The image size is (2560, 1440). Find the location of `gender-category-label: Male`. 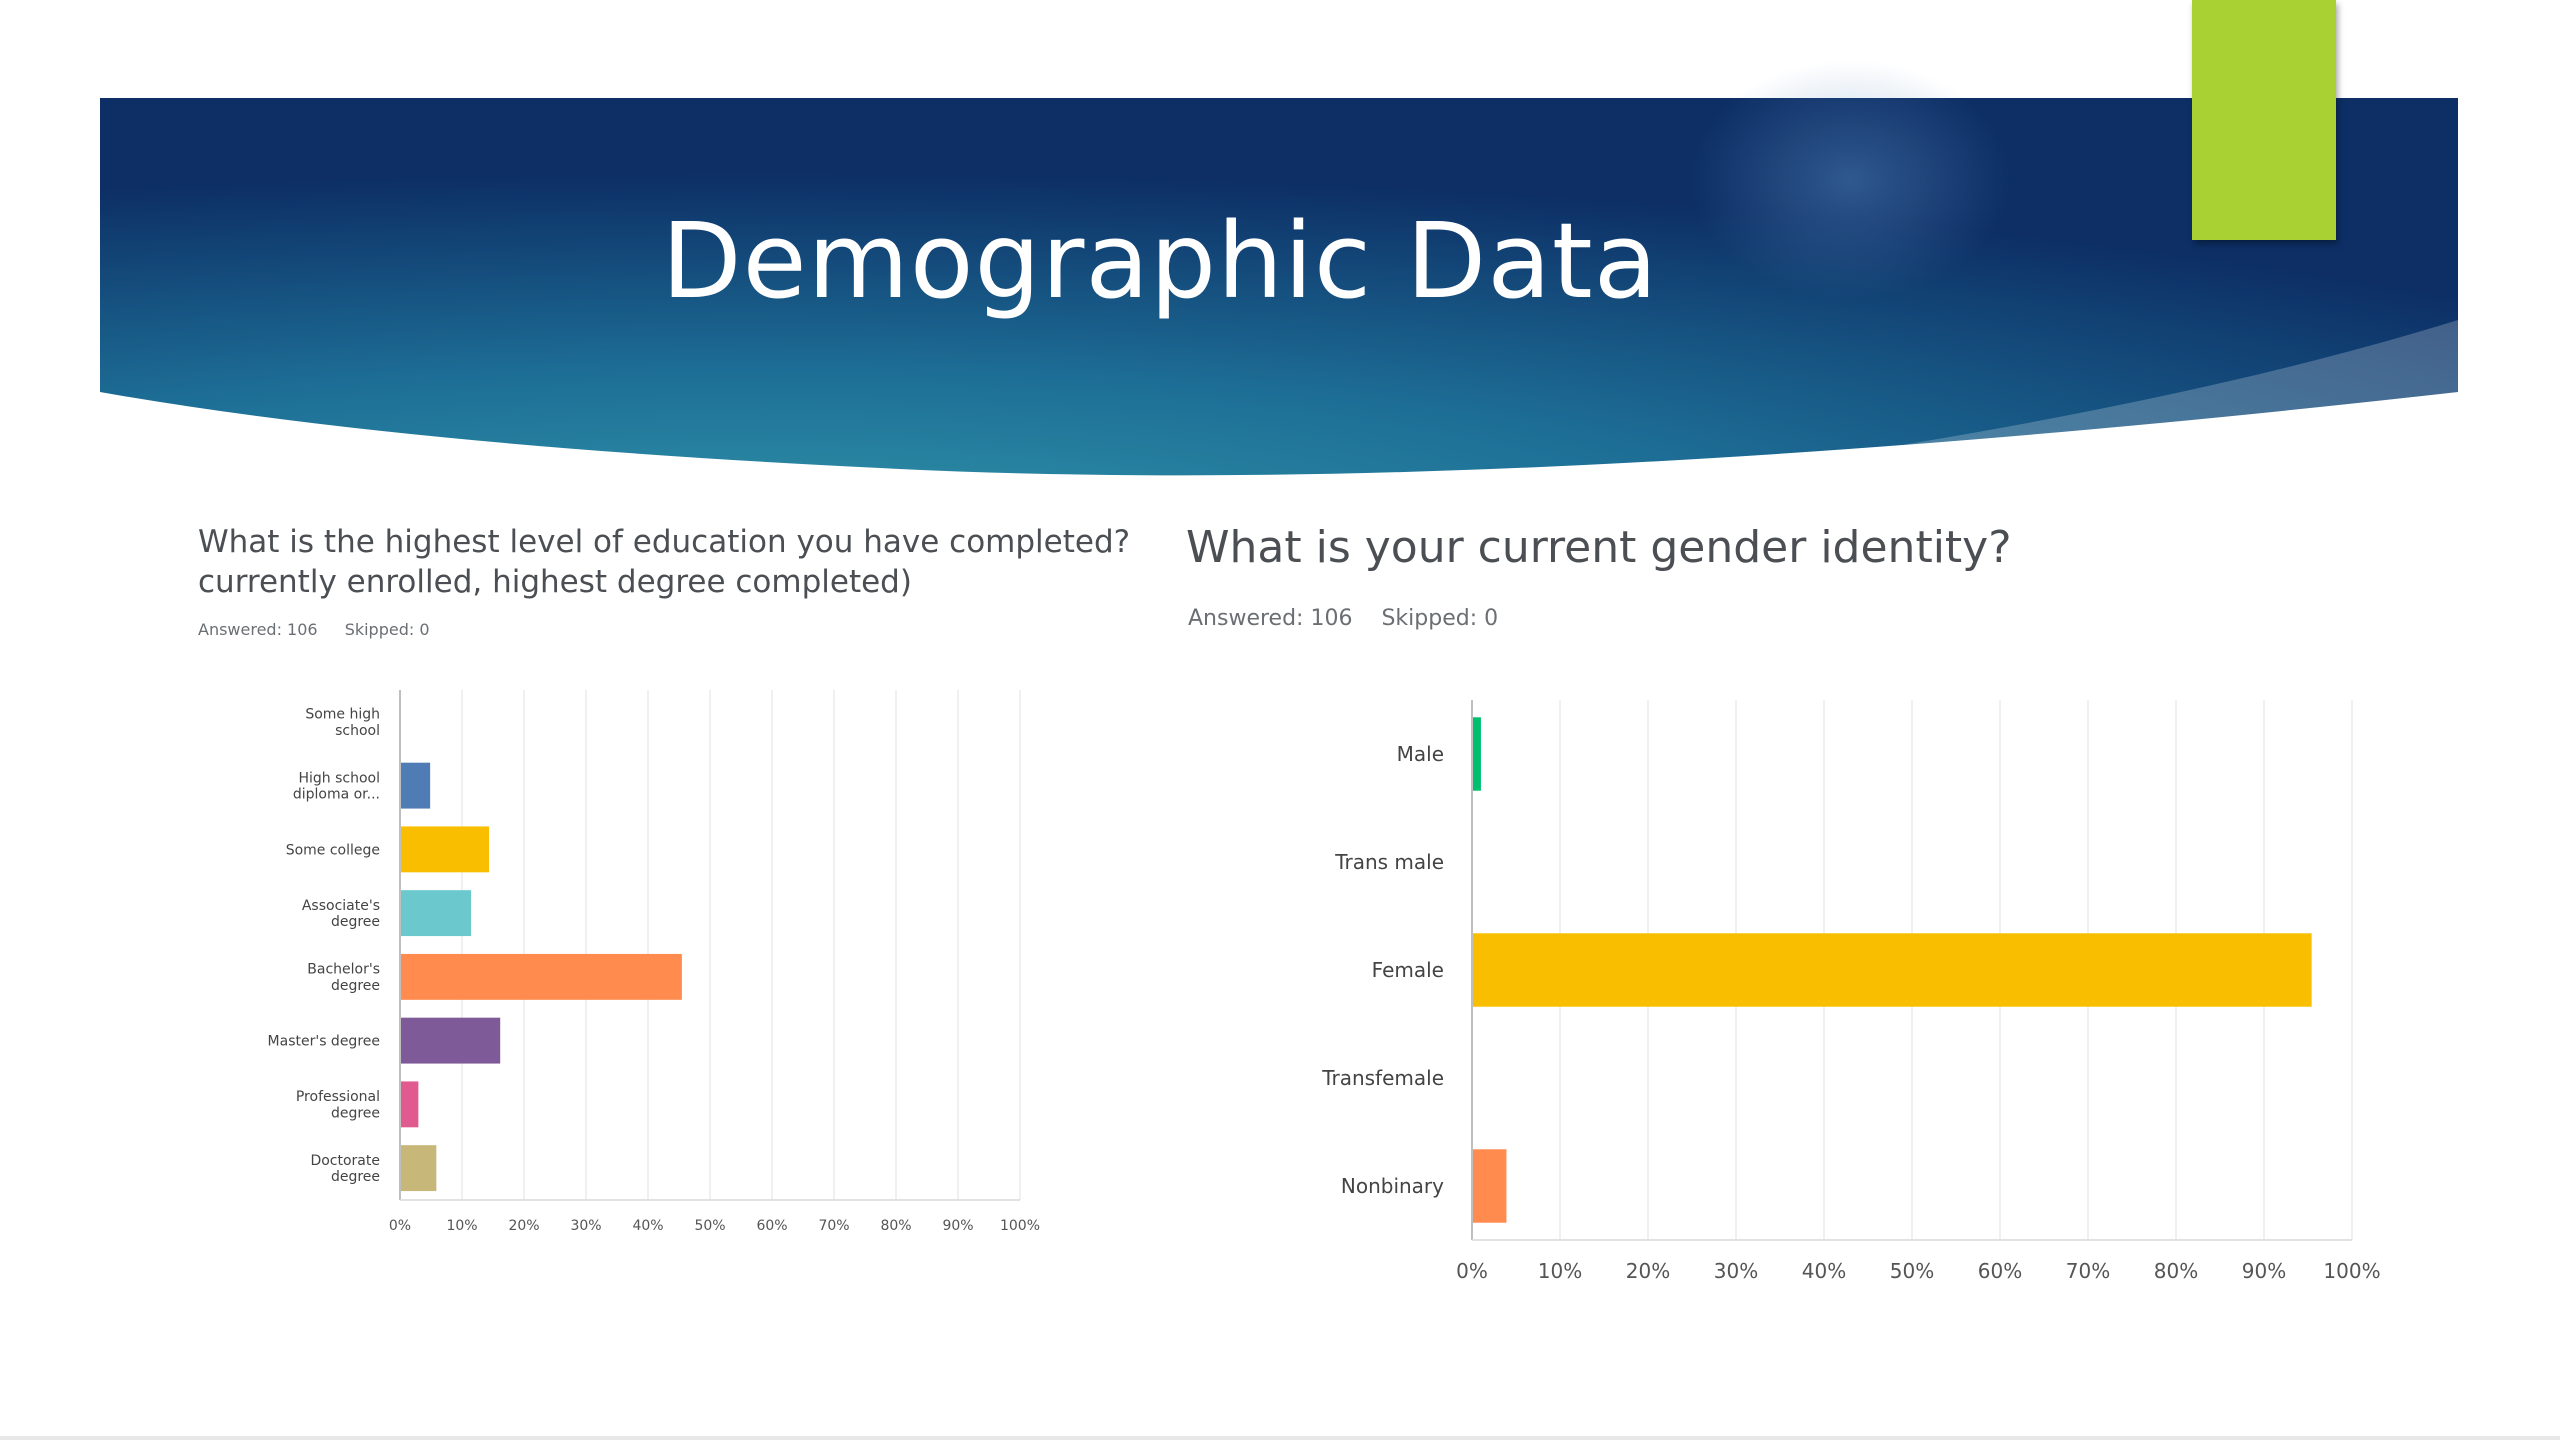

gender-category-label: Male is located at coordinates (1420, 754).